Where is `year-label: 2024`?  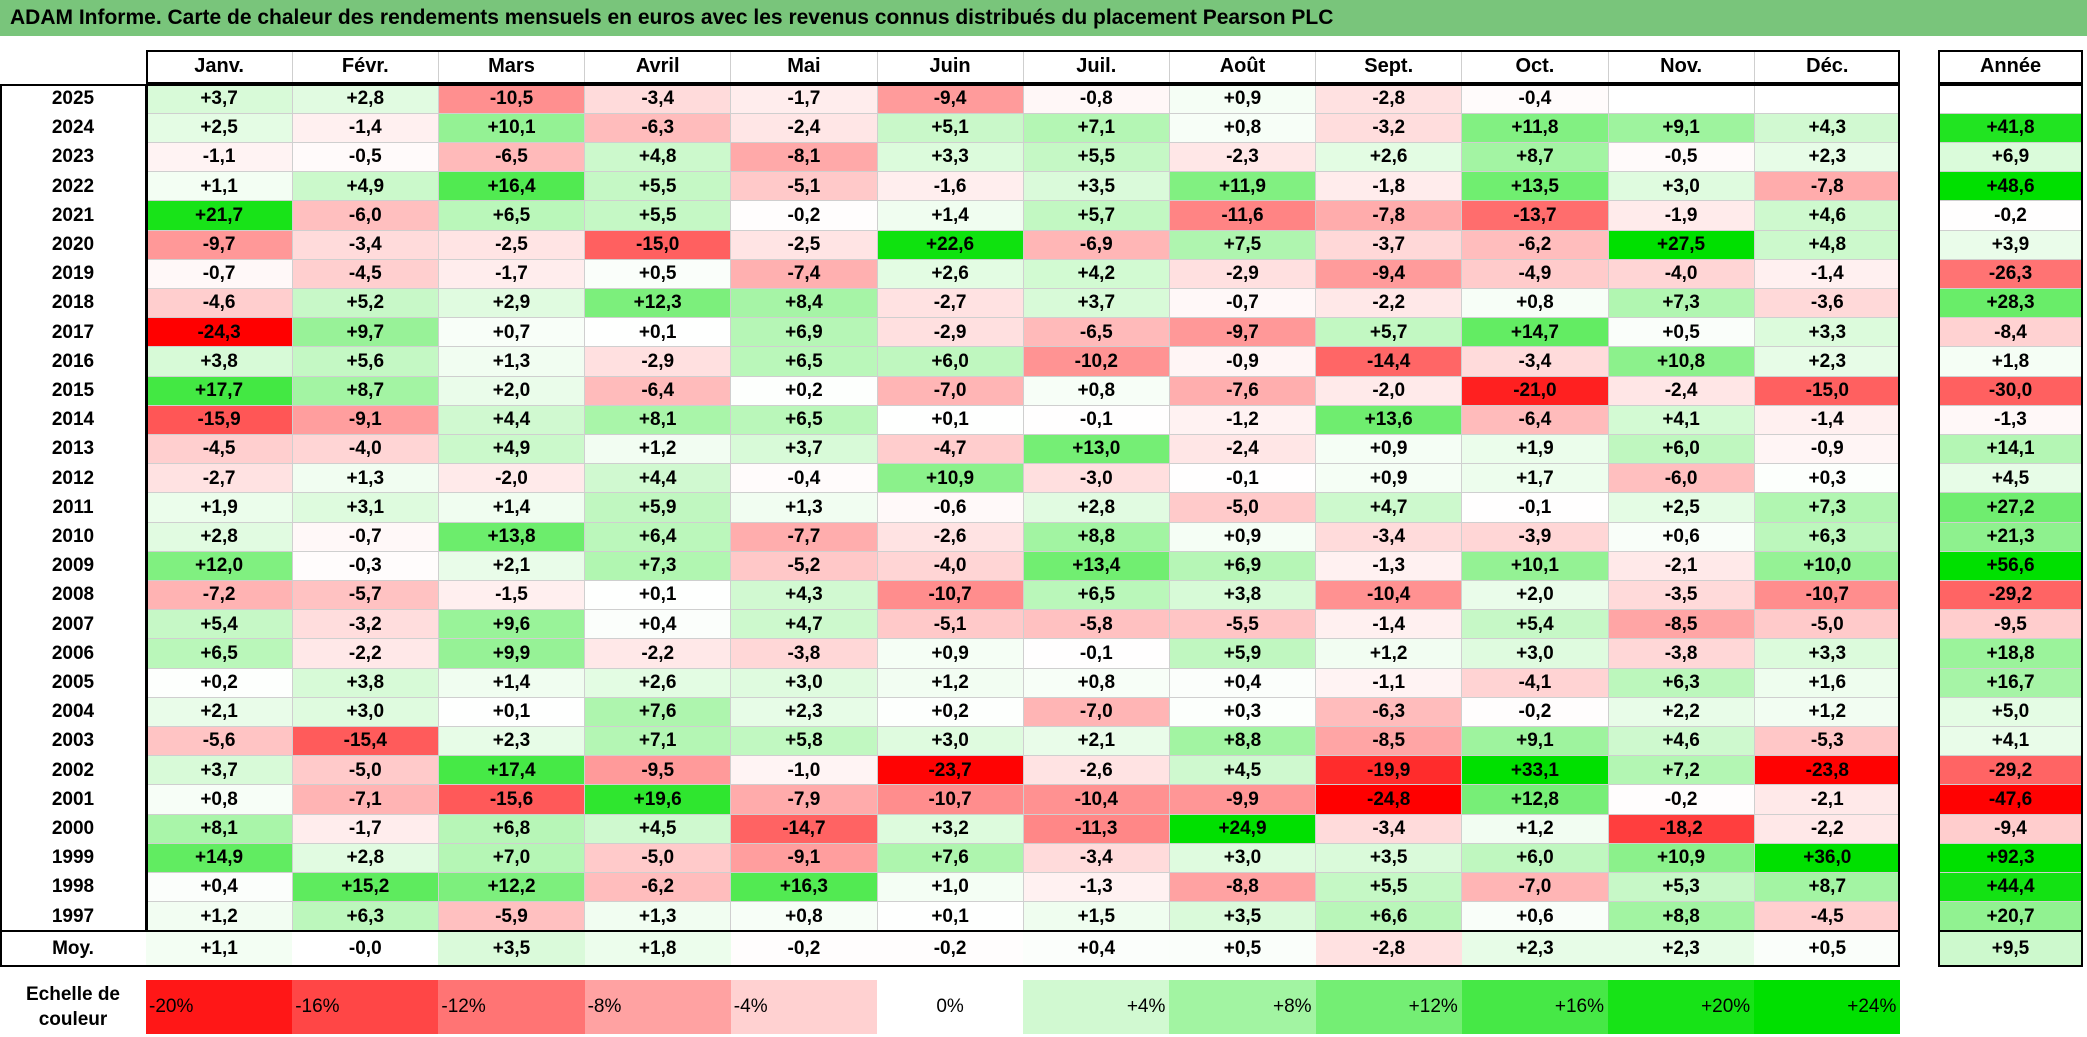 year-label: 2024 is located at coordinates (73, 128).